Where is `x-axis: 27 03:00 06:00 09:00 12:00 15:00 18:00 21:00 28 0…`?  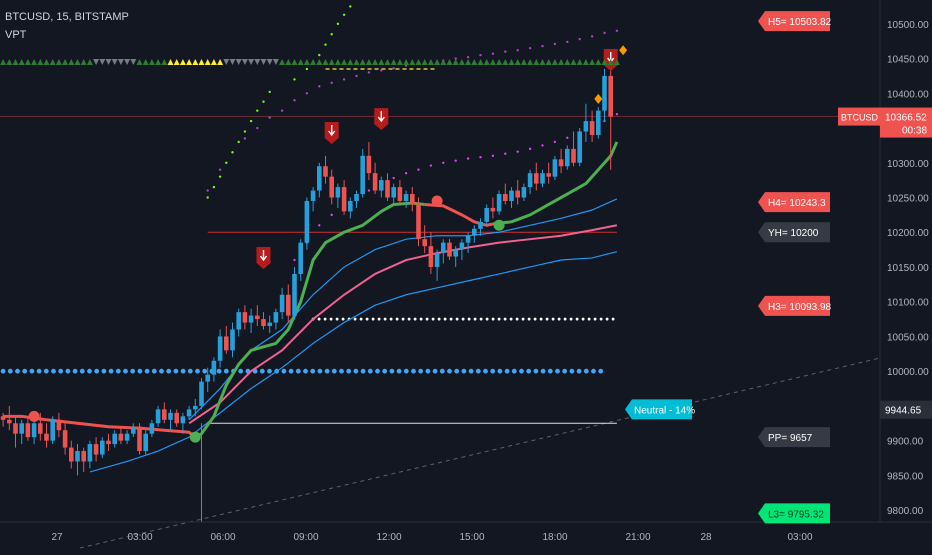
x-axis: 27 03:00 06:00 09:00 12:00 15:00 18:00 21:00 28 0… is located at coordinates (432, 537).